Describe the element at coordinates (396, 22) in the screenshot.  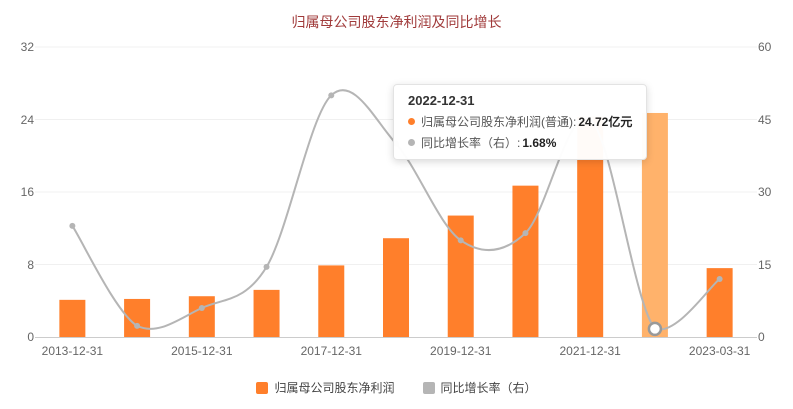
I see `chart-title: 归属母公司股东净利润及同比增长` at that location.